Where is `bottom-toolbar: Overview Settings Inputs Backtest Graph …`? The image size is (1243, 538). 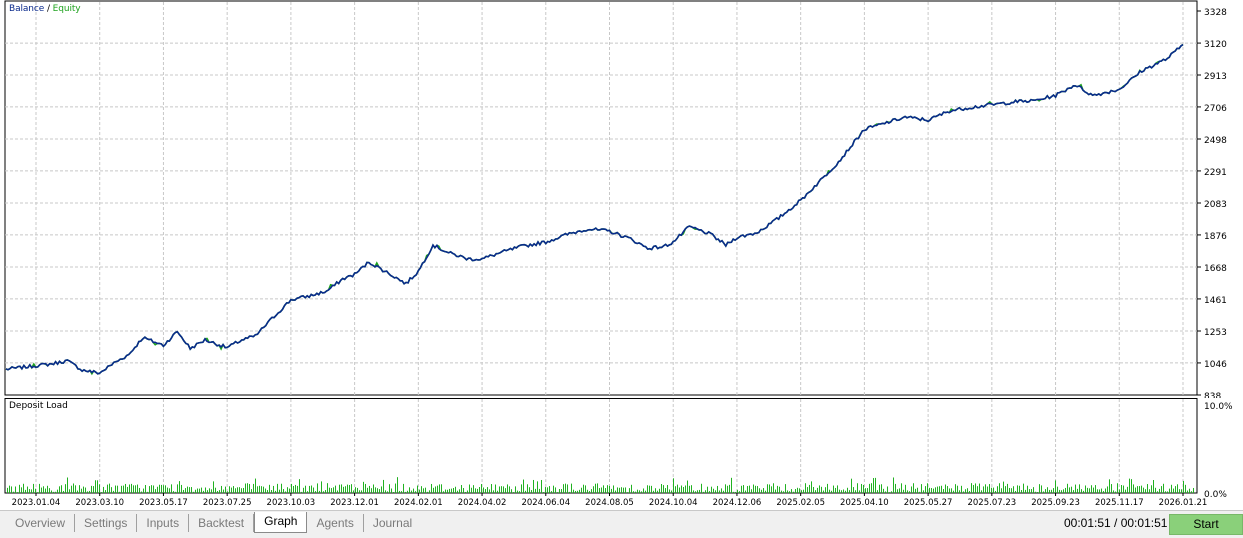
bottom-toolbar: Overview Settings Inputs Backtest Graph … is located at coordinates (621, 524).